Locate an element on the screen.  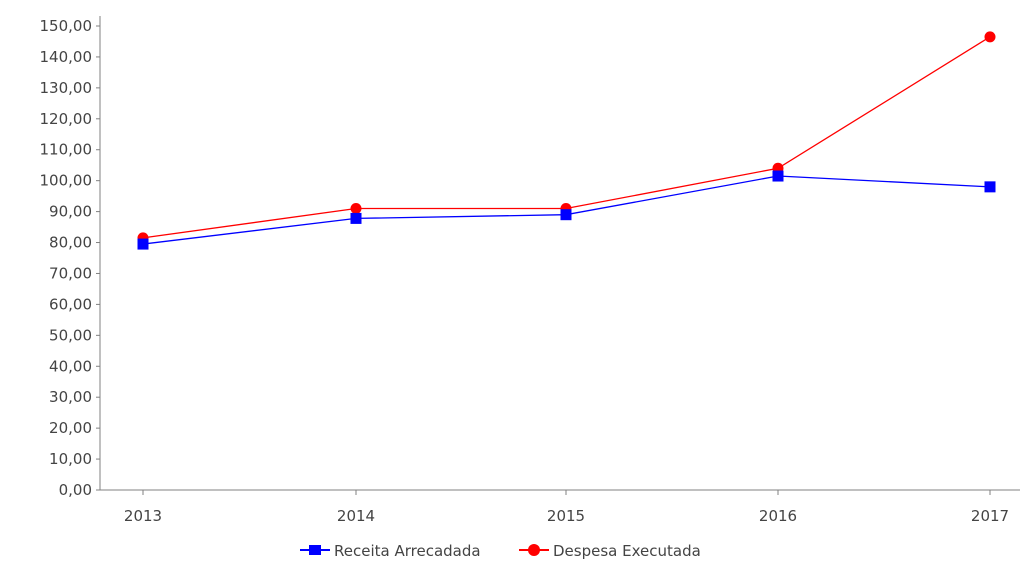
chart-legend: Receita Arrecadada Despesa Executada is located at coordinates (500, 551).